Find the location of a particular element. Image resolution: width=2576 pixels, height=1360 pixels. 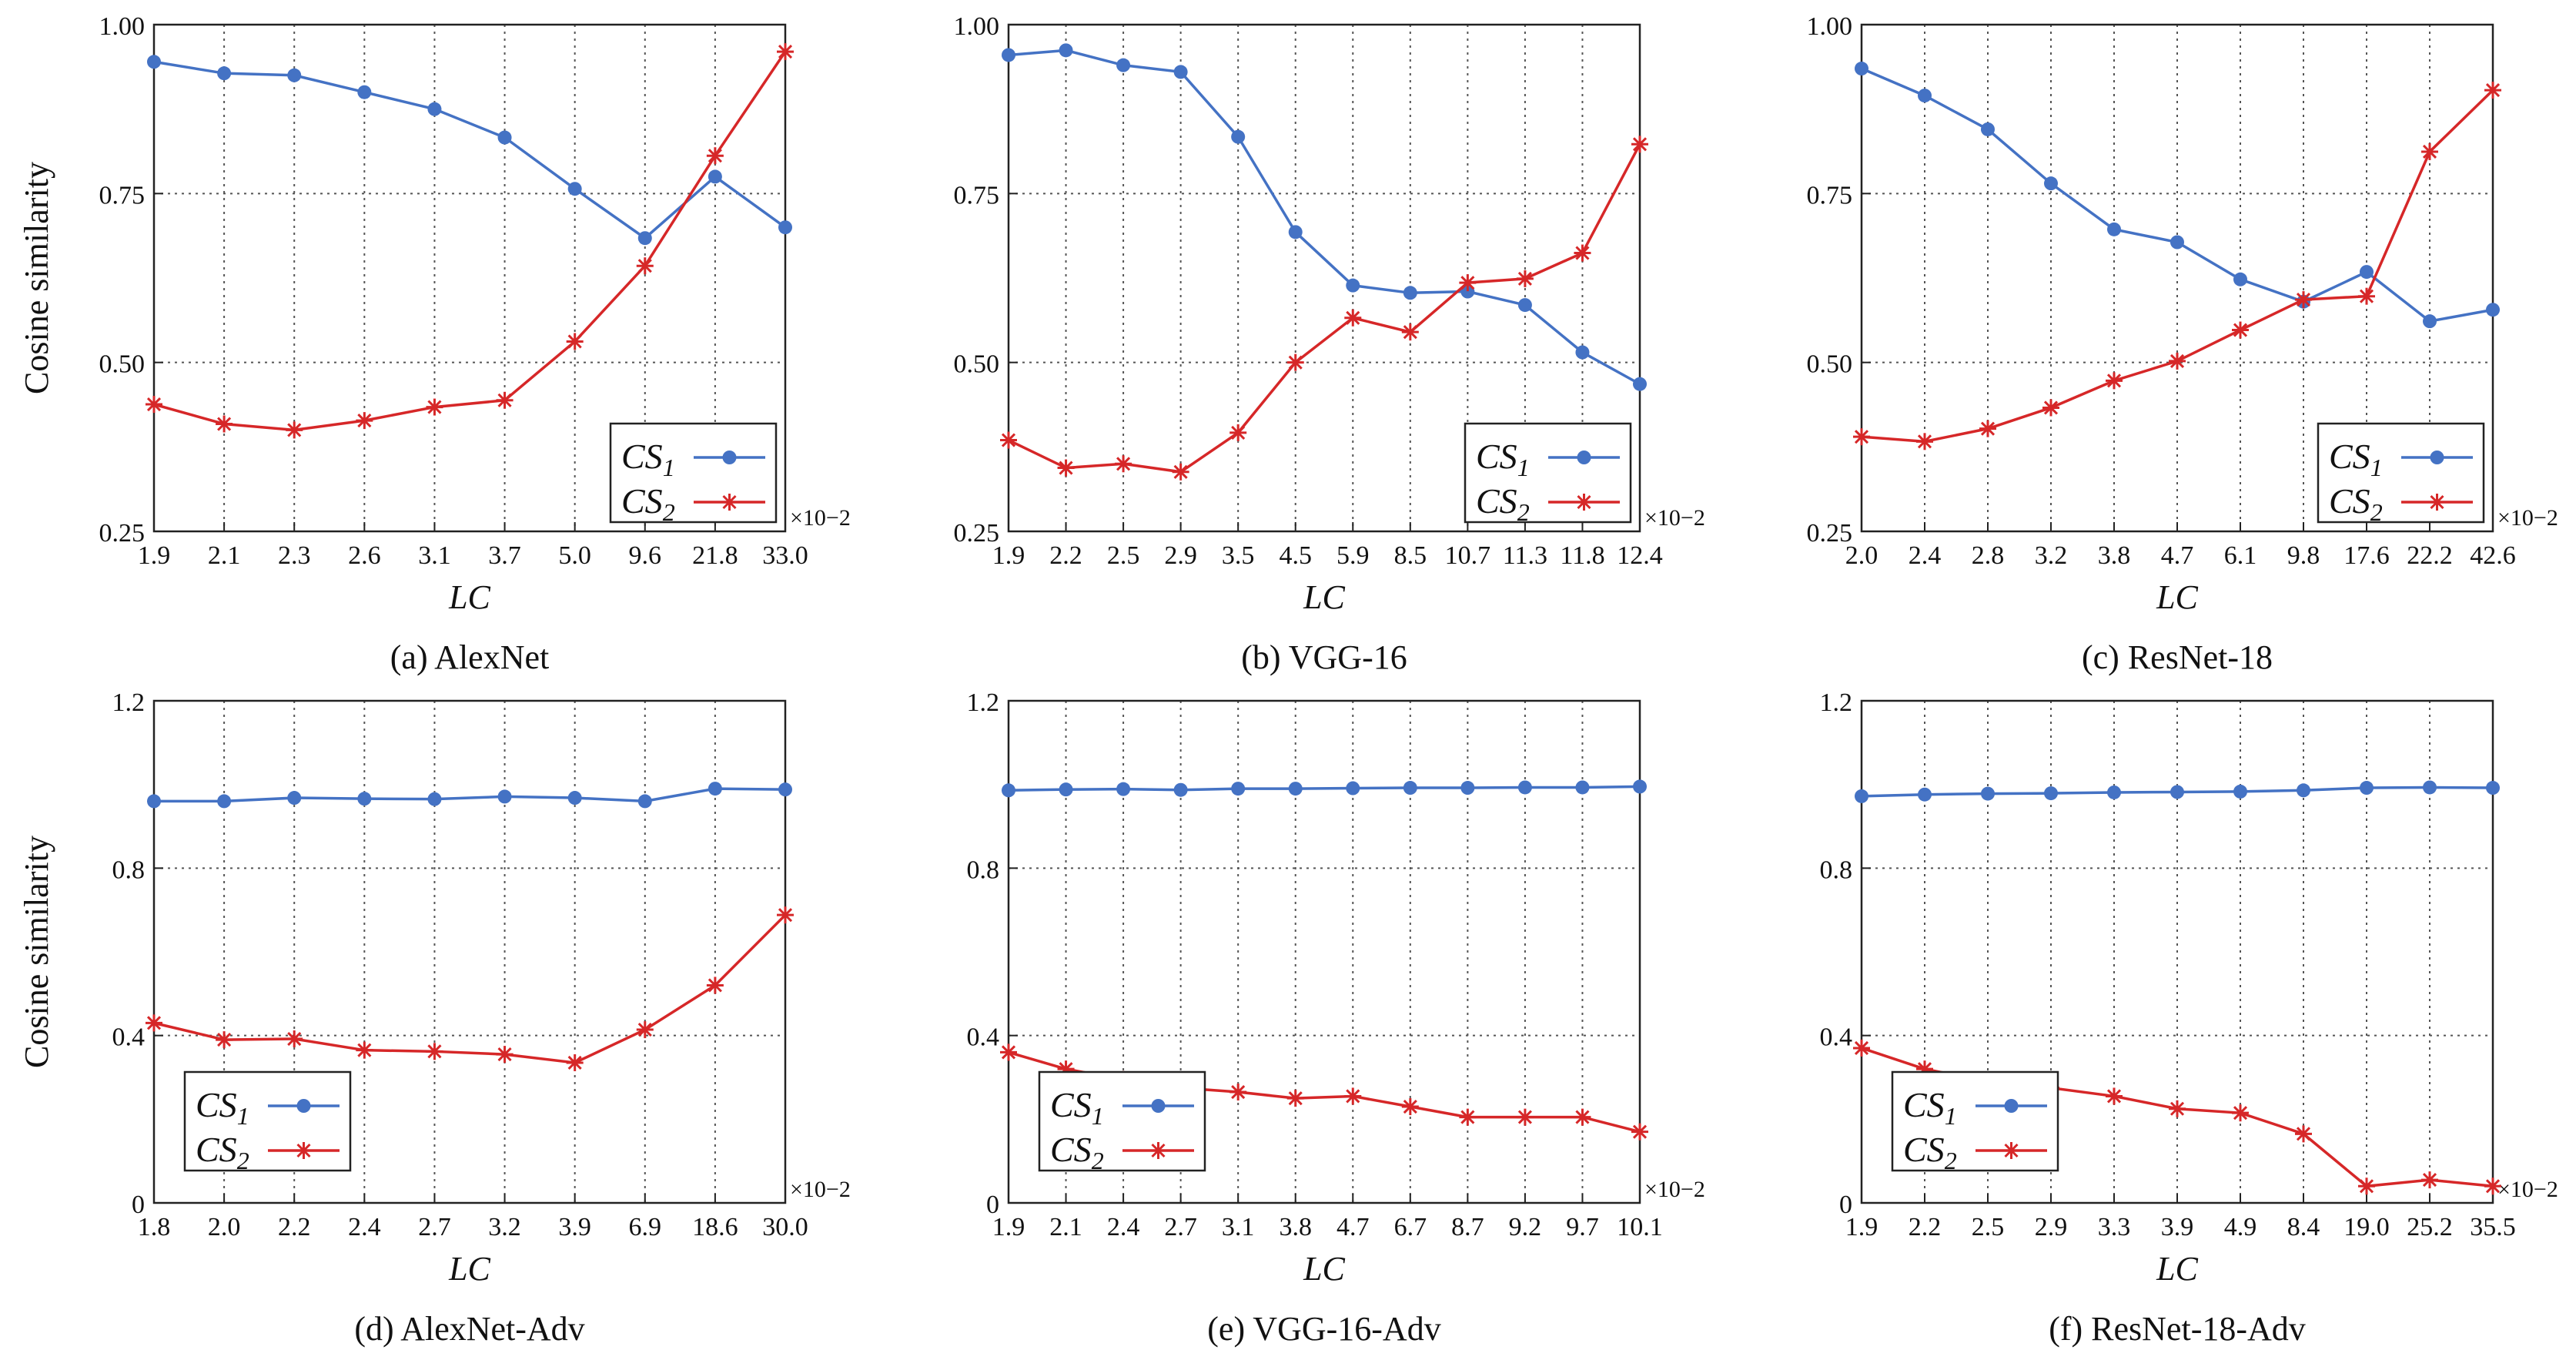

x-tick-label: 9.2 is located at coordinates (1526, 1227).